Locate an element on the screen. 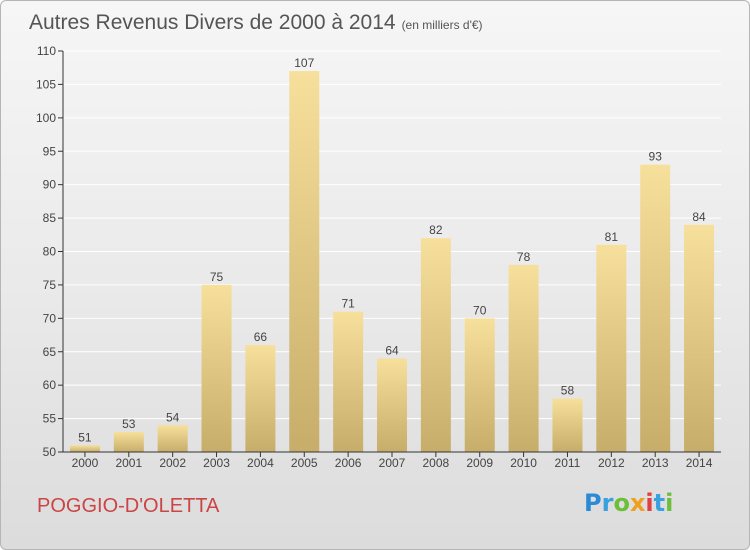  bar-2002 is located at coordinates (172, 438).